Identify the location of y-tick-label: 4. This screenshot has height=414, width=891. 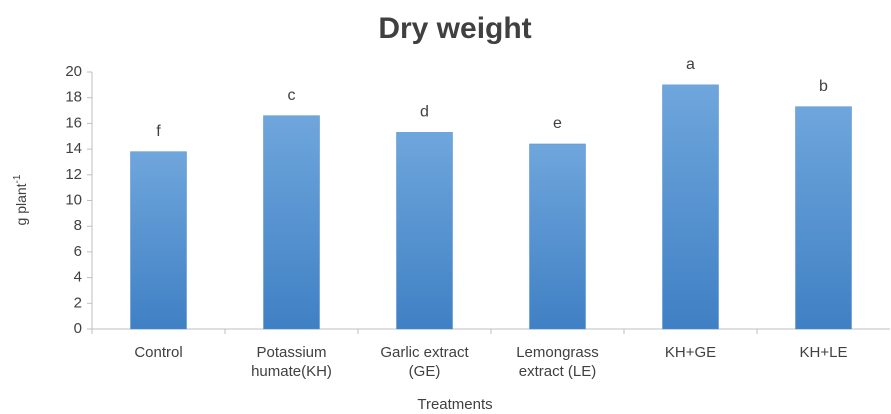
(78, 277).